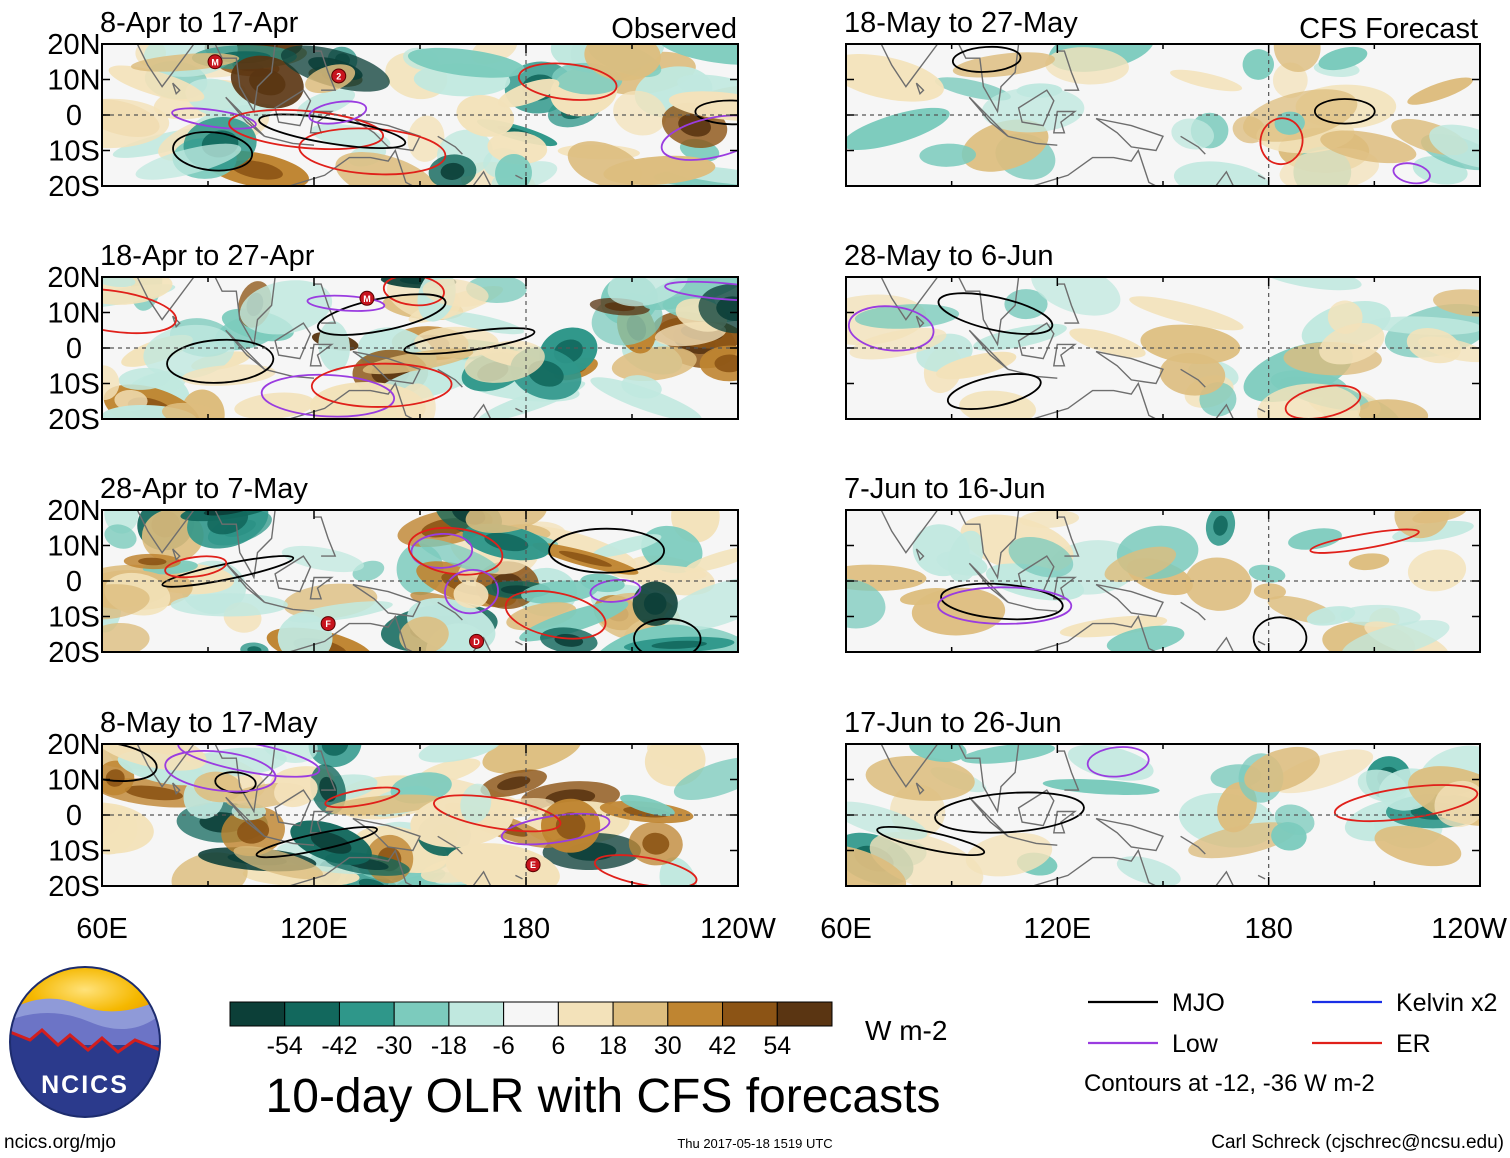  I want to click on panel-period-title: 18-May to 27-May, so click(961, 23).